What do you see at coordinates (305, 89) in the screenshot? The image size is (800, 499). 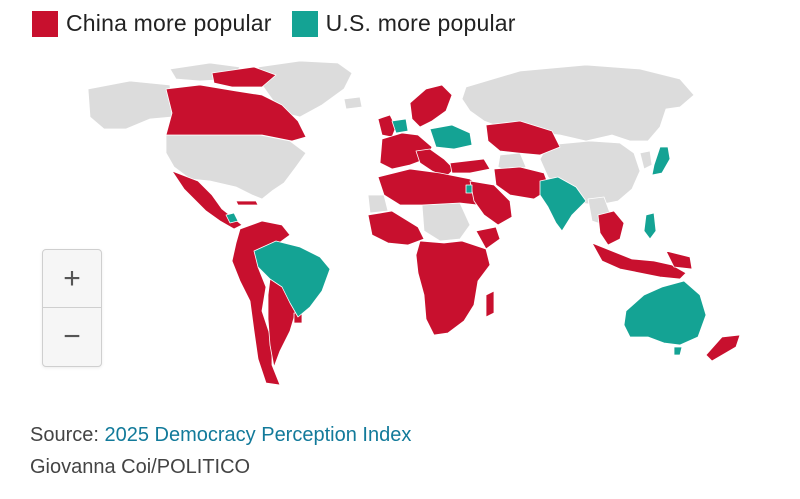 I see `region-greenland` at bounding box center [305, 89].